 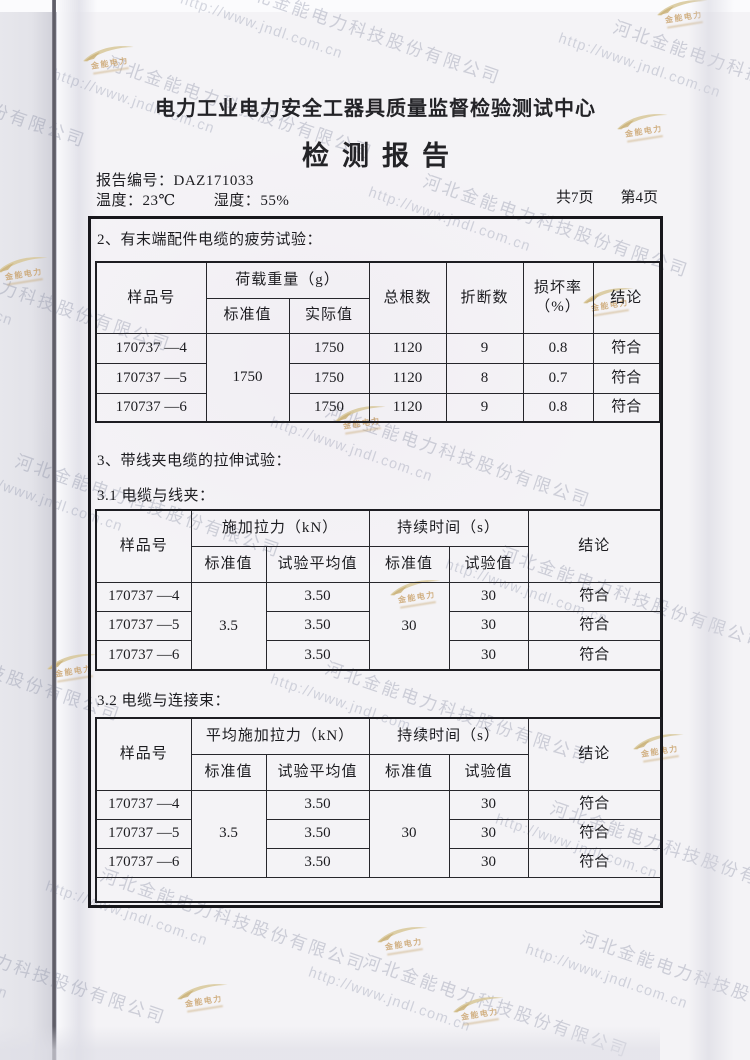 I want to click on table-row: 170737 —4 1750 1750 1120 9 0.8 符合, so click(x=378, y=377).